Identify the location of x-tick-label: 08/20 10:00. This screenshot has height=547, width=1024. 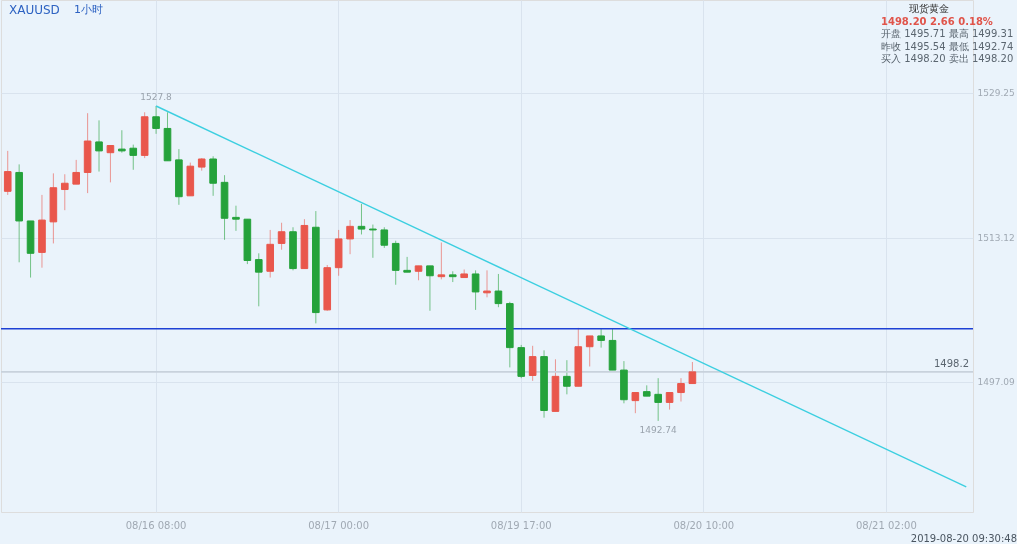
(704, 525).